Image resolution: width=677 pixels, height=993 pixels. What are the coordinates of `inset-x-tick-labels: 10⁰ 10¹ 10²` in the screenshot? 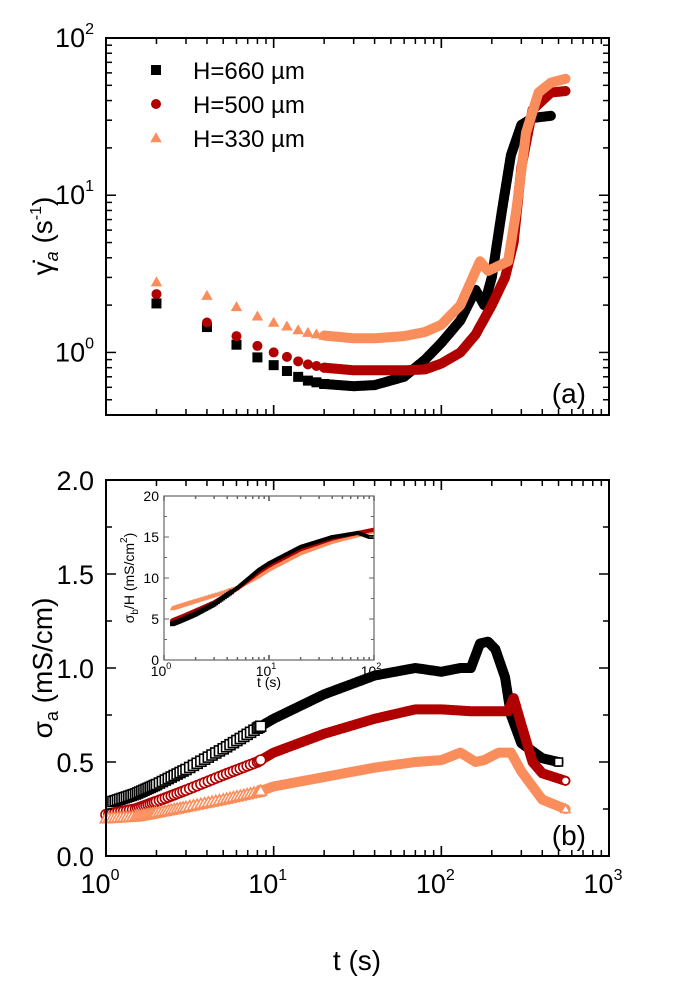 It's located at (266, 670).